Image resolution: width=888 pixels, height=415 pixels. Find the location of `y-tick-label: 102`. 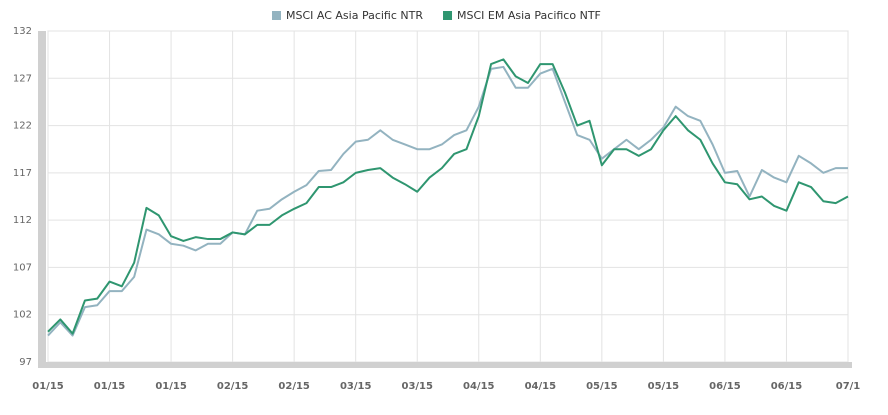

y-tick-label: 102 is located at coordinates (22, 315).